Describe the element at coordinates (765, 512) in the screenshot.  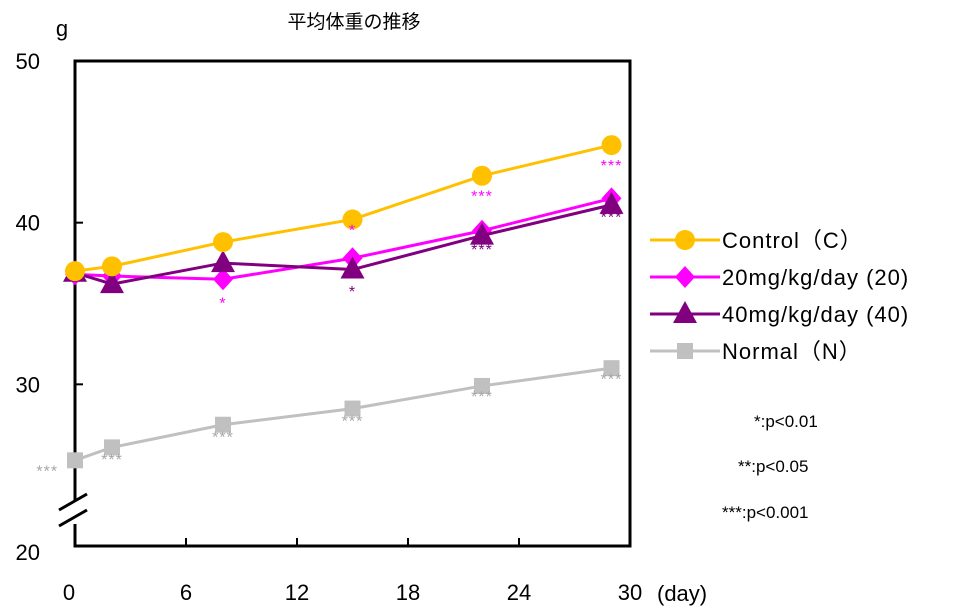
I see `pvalue-note: ***:p<0.001` at that location.